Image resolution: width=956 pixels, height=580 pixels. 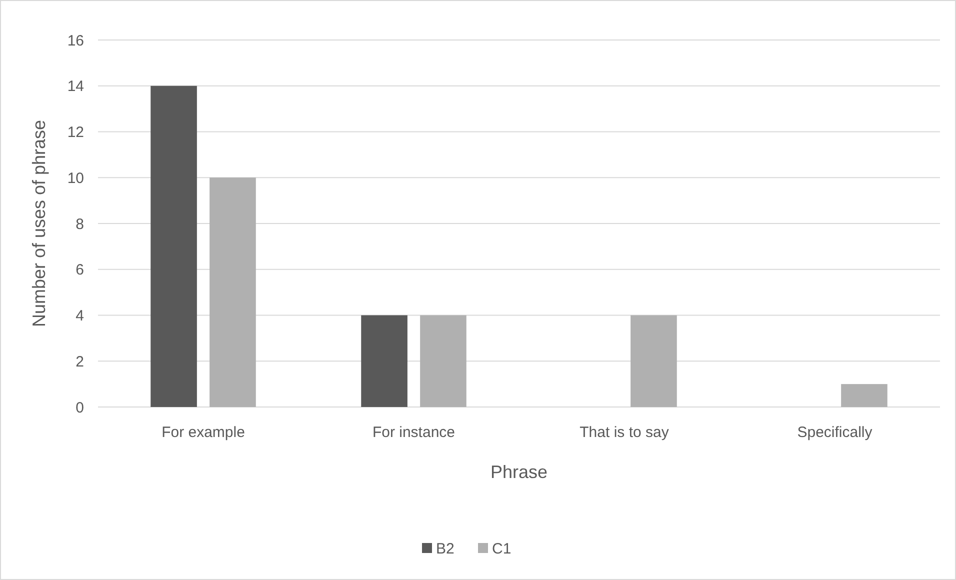 I want to click on x-tick-label: That is to say, so click(x=625, y=432).